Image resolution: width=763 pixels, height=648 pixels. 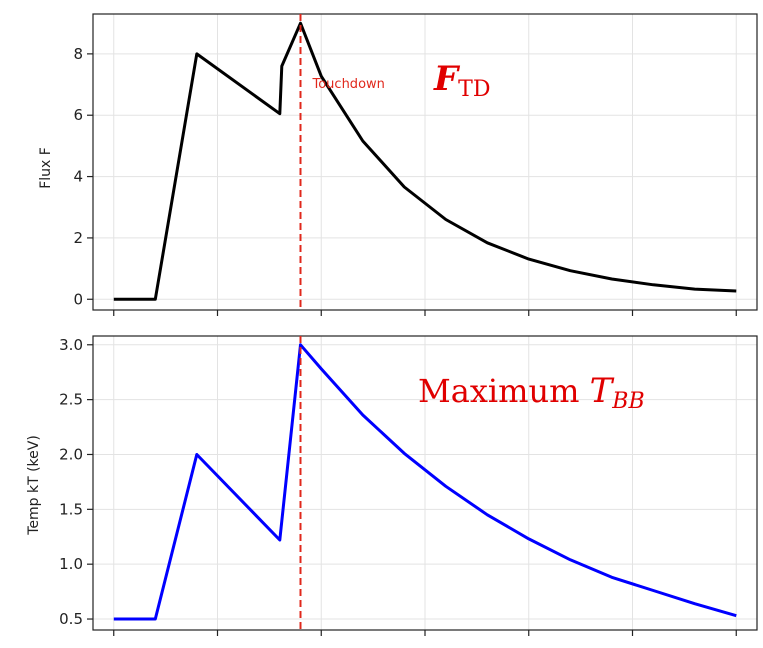 What do you see at coordinates (425, 633) in the screenshot?
I see `temp-x-ticks` at bounding box center [425, 633].